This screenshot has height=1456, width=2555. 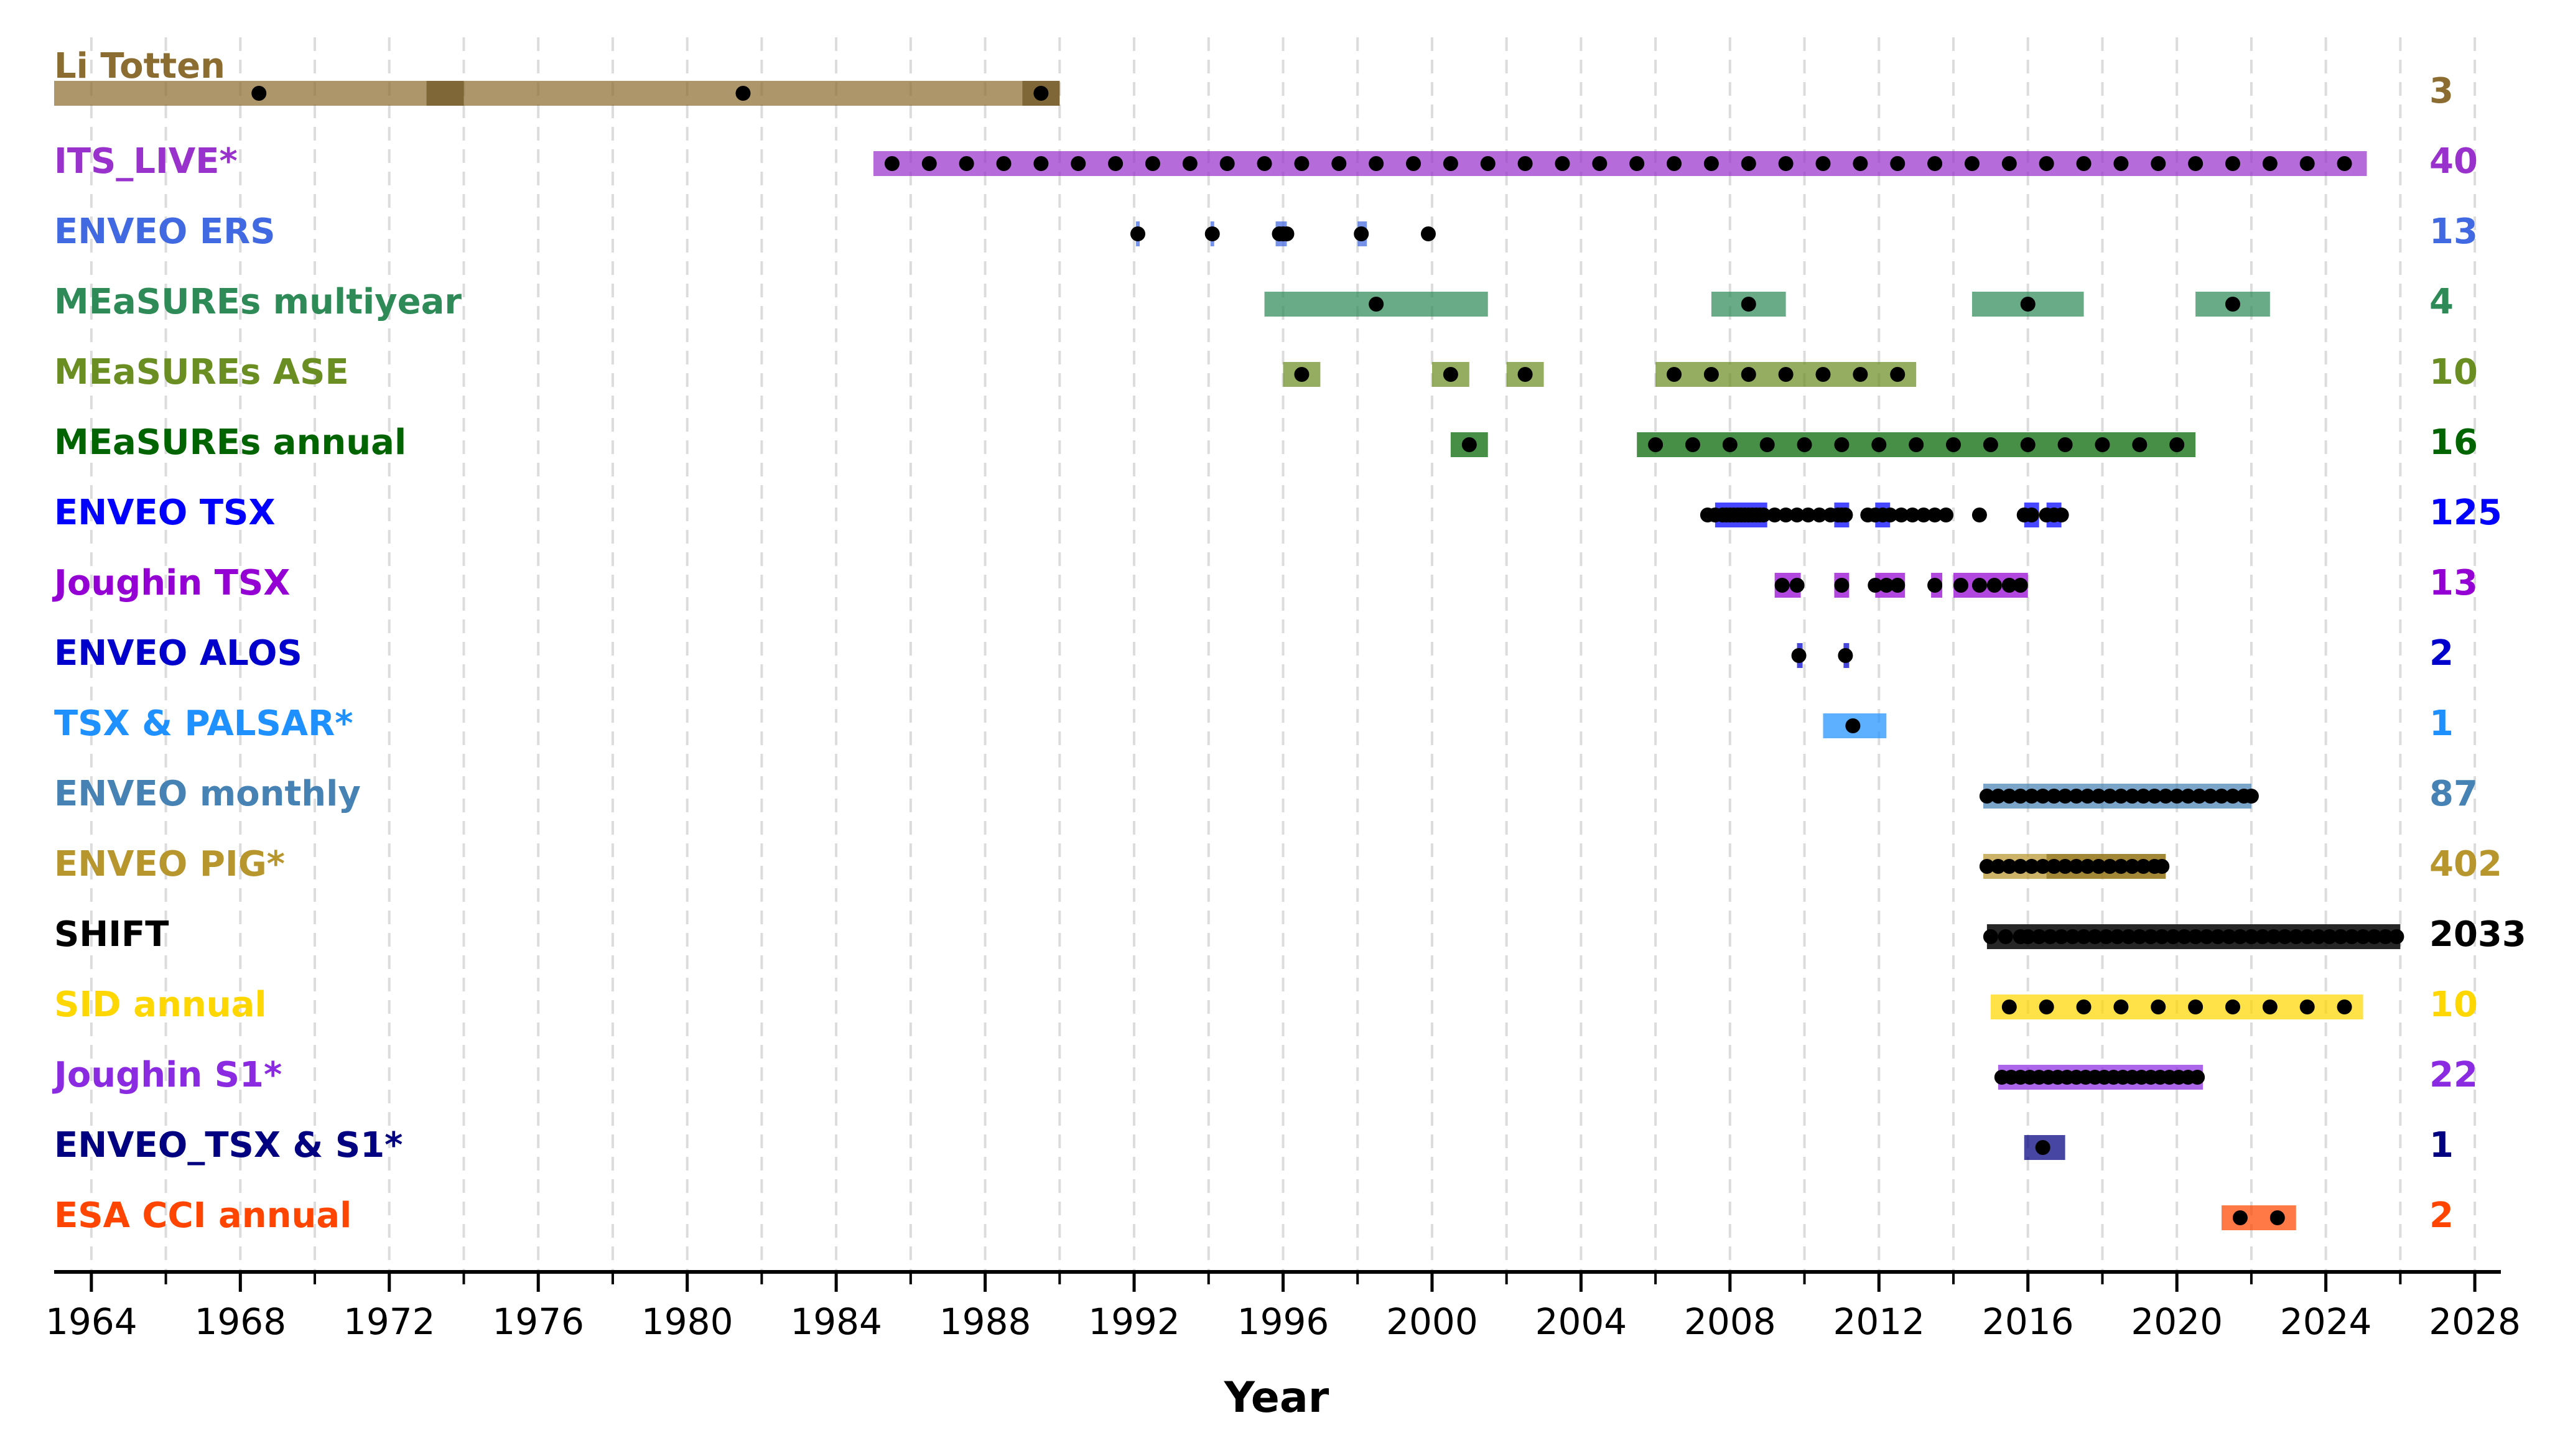 What do you see at coordinates (2475, 1322) in the screenshot?
I see `x-tick-label: 2028` at bounding box center [2475, 1322].